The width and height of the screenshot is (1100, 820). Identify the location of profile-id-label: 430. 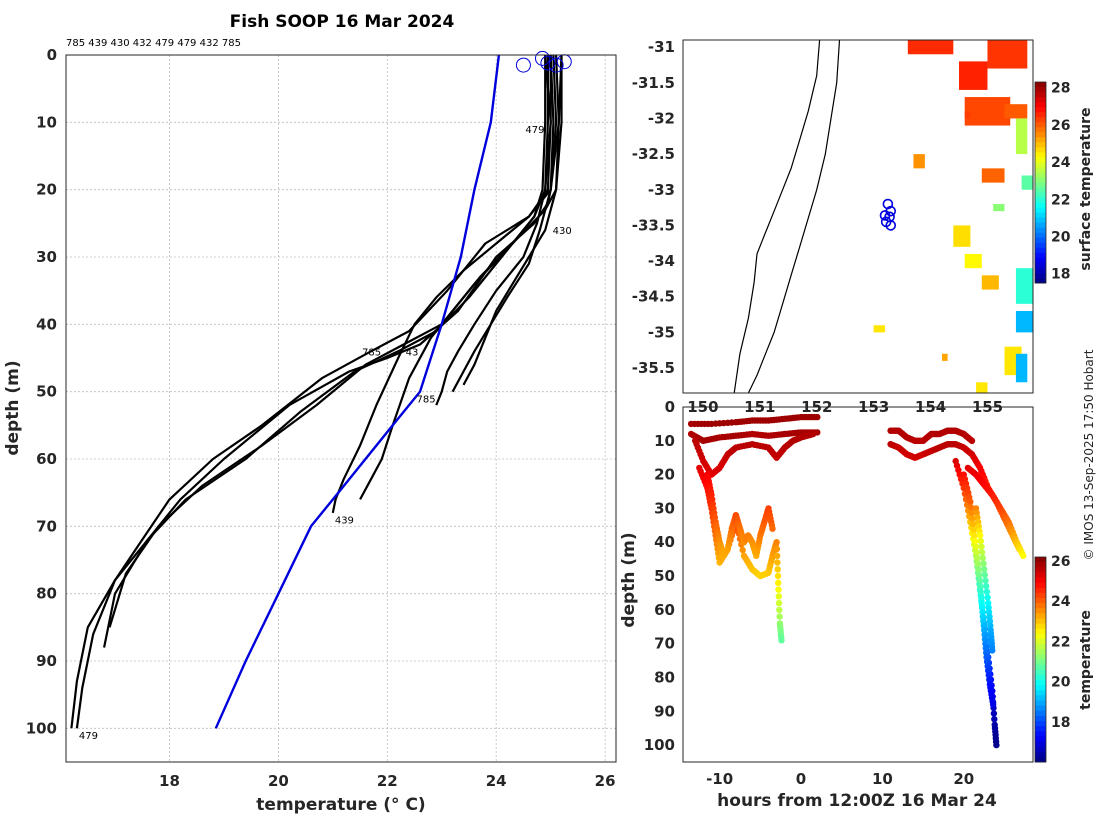
(562, 231).